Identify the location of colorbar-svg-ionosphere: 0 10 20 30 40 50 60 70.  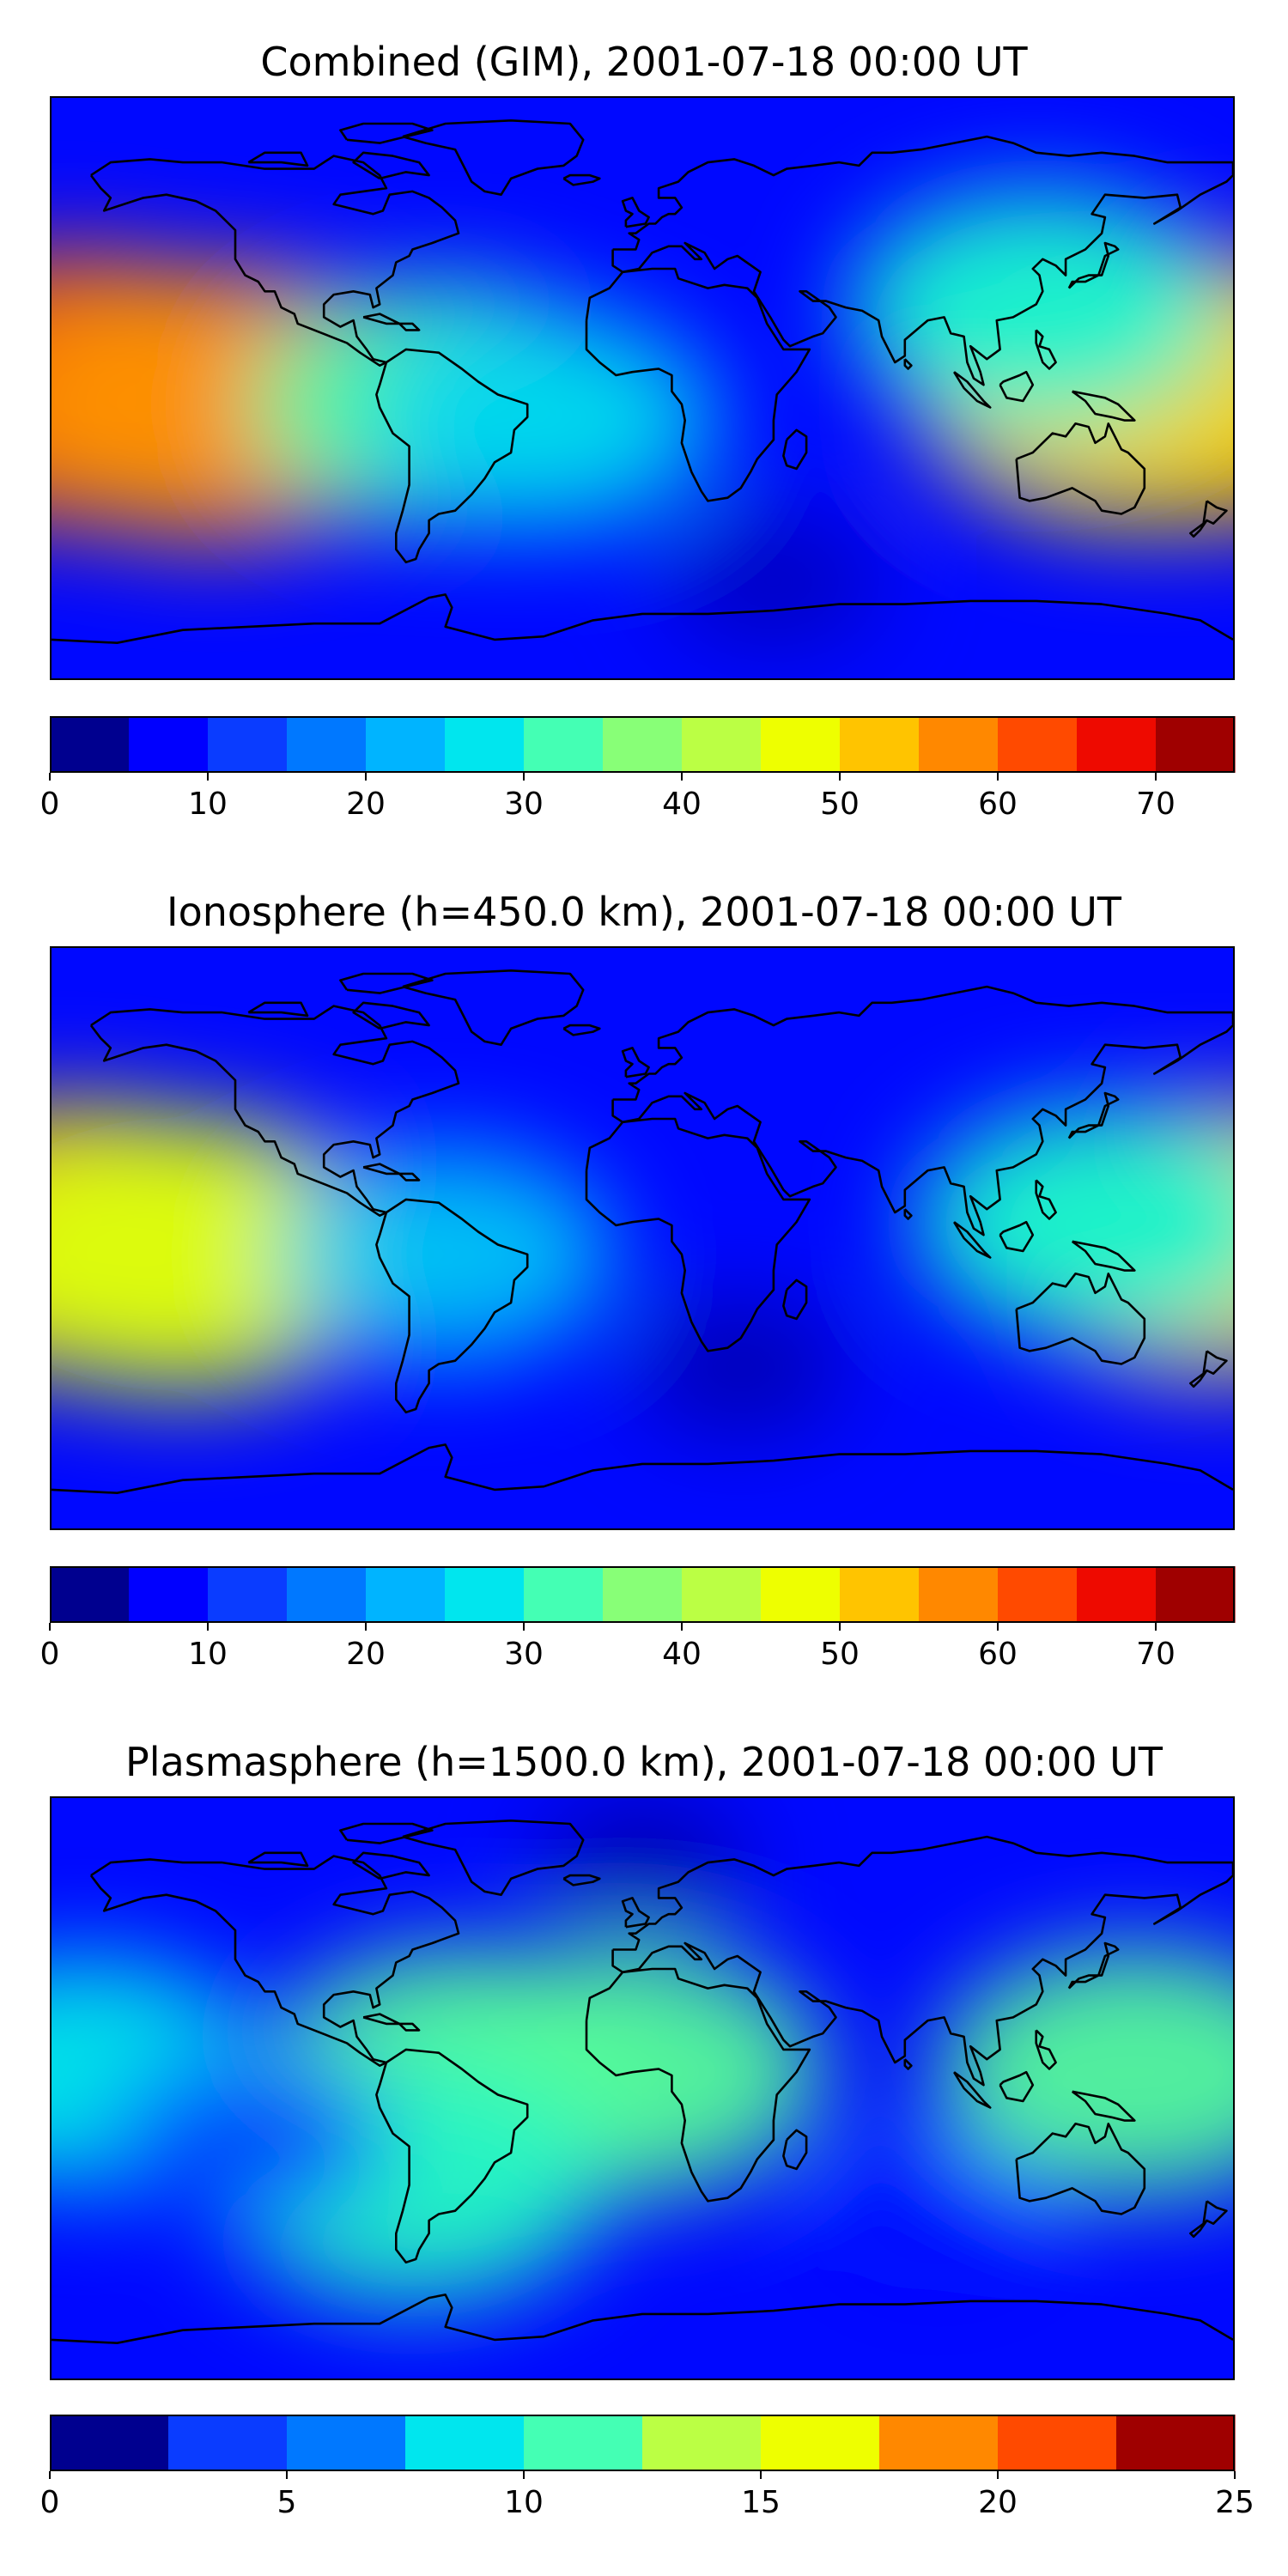
(638, 1619).